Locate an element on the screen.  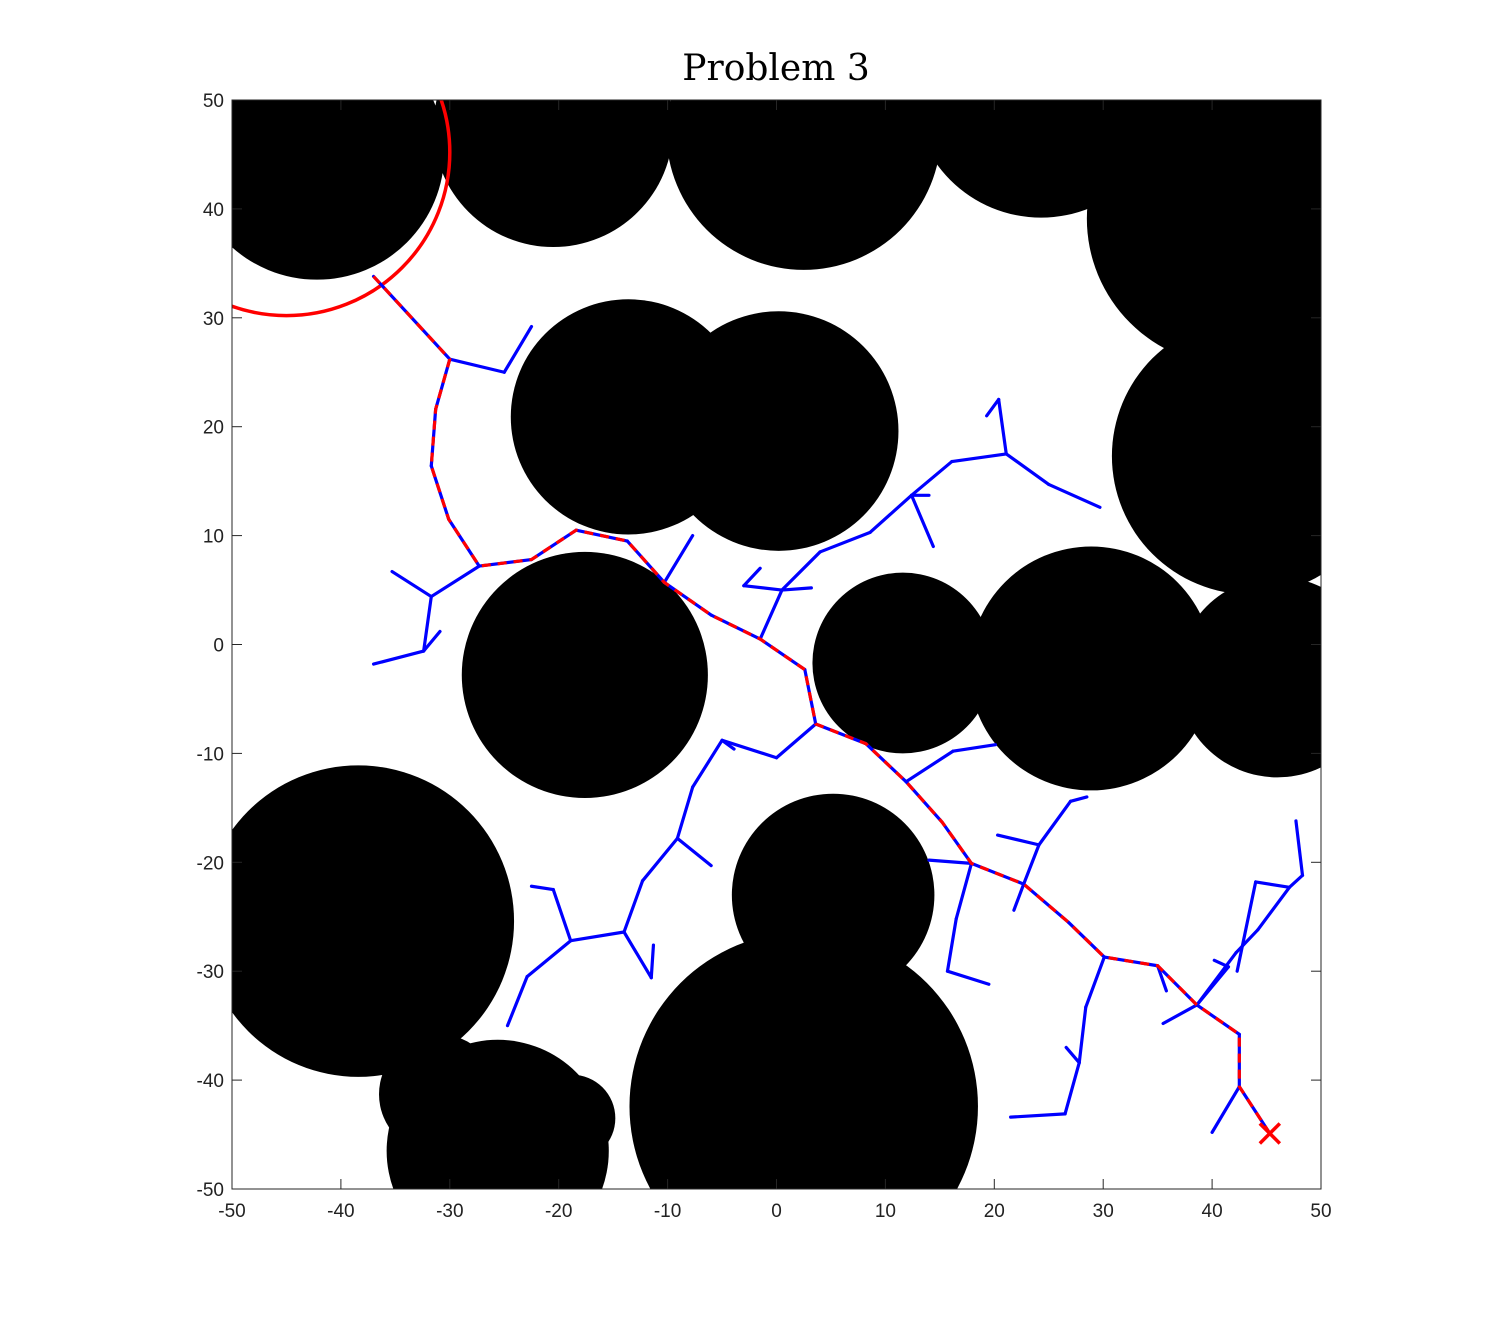
y-tick-label: -20 is located at coordinates (210, 863).